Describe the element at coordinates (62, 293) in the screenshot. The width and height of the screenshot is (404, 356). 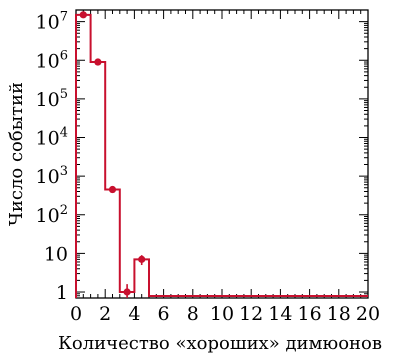
I see `y-tick-label: 1` at that location.